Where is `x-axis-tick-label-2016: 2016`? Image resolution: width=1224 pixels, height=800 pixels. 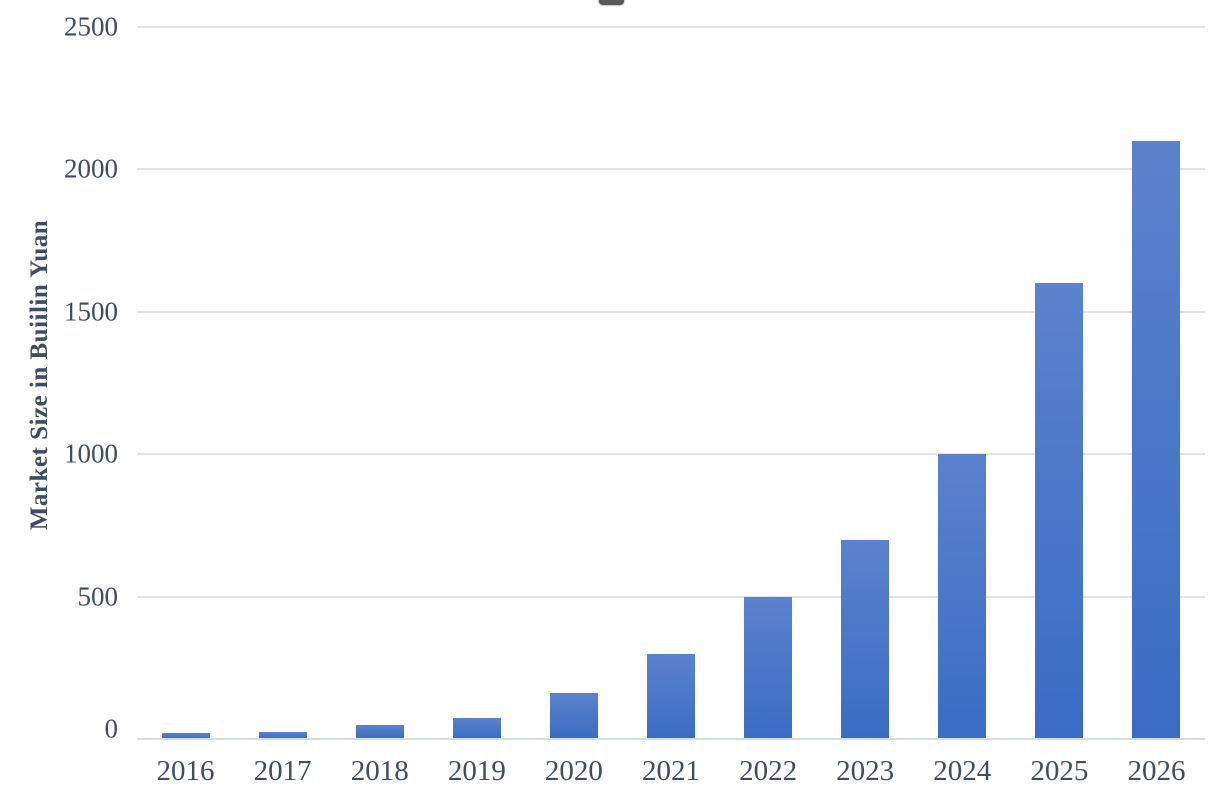 x-axis-tick-label-2016: 2016 is located at coordinates (185, 771).